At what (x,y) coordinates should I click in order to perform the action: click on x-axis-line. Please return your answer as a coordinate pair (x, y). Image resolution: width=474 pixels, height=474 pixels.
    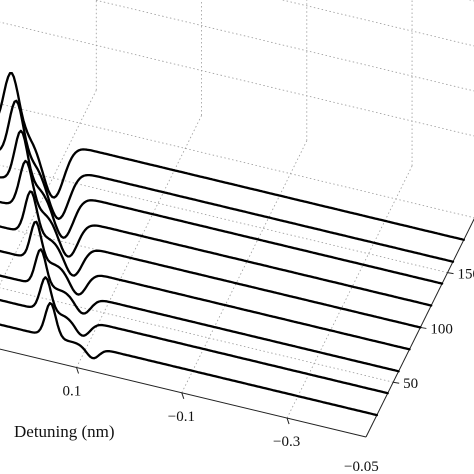
    Looking at the image, I should click on (183, 393).